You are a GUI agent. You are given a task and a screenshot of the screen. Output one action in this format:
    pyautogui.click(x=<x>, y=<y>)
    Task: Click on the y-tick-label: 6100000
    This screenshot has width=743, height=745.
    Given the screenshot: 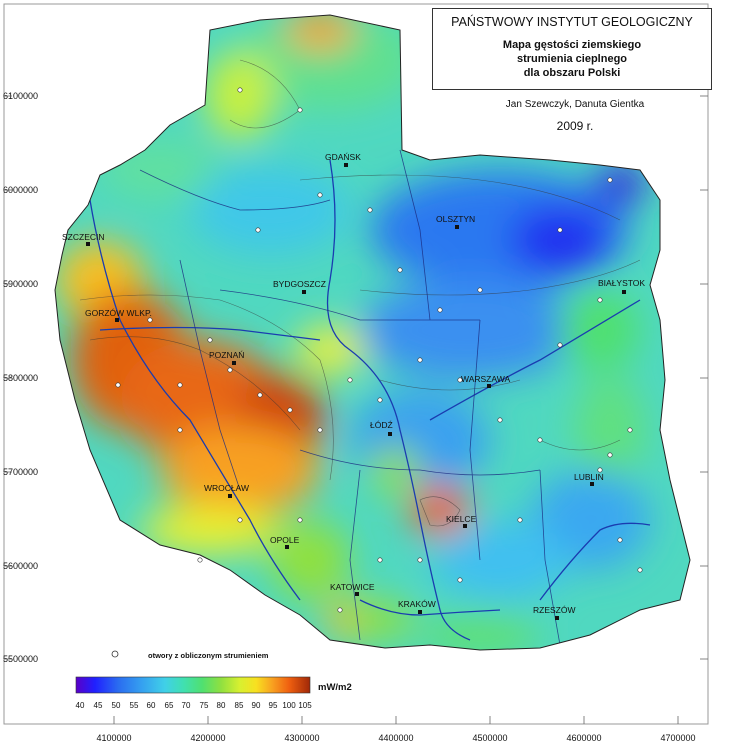 What is the action you would take?
    pyautogui.click(x=20, y=96)
    